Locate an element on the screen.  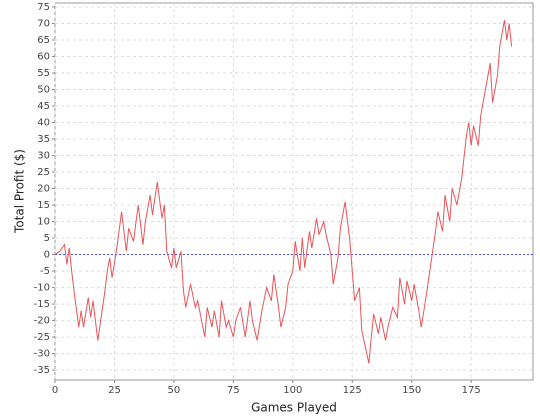
y-tick-label: 65 is located at coordinates (43, 40).